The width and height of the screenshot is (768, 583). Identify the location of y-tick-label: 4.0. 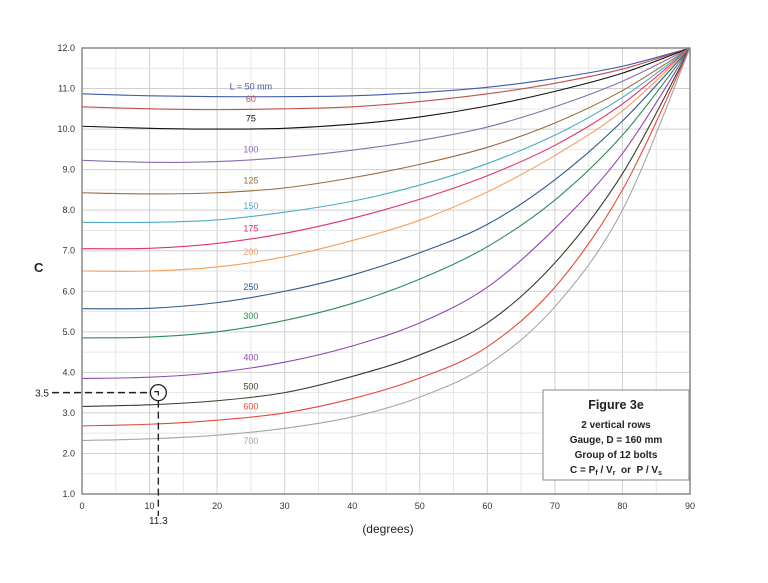
(68, 372).